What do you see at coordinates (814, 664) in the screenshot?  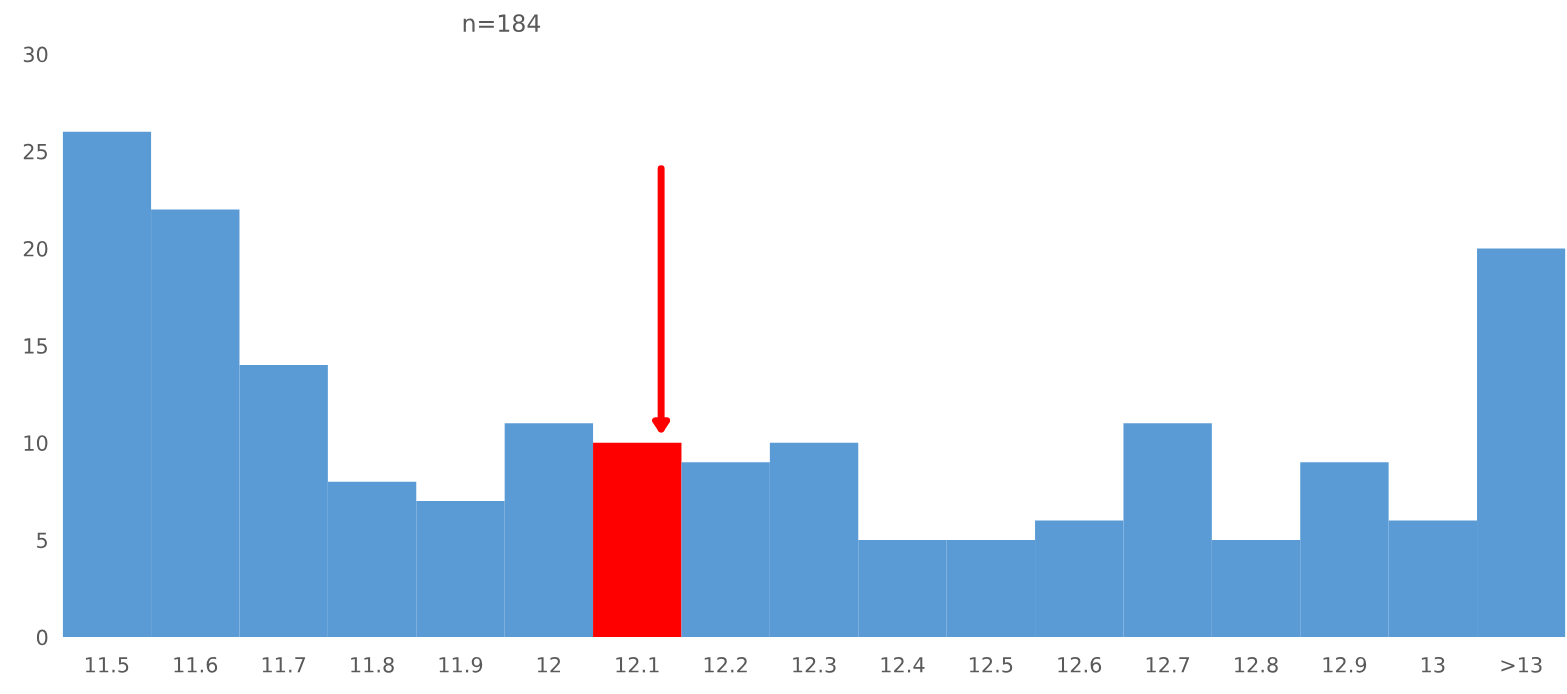 I see `x-tick-label: 12.3` at bounding box center [814, 664].